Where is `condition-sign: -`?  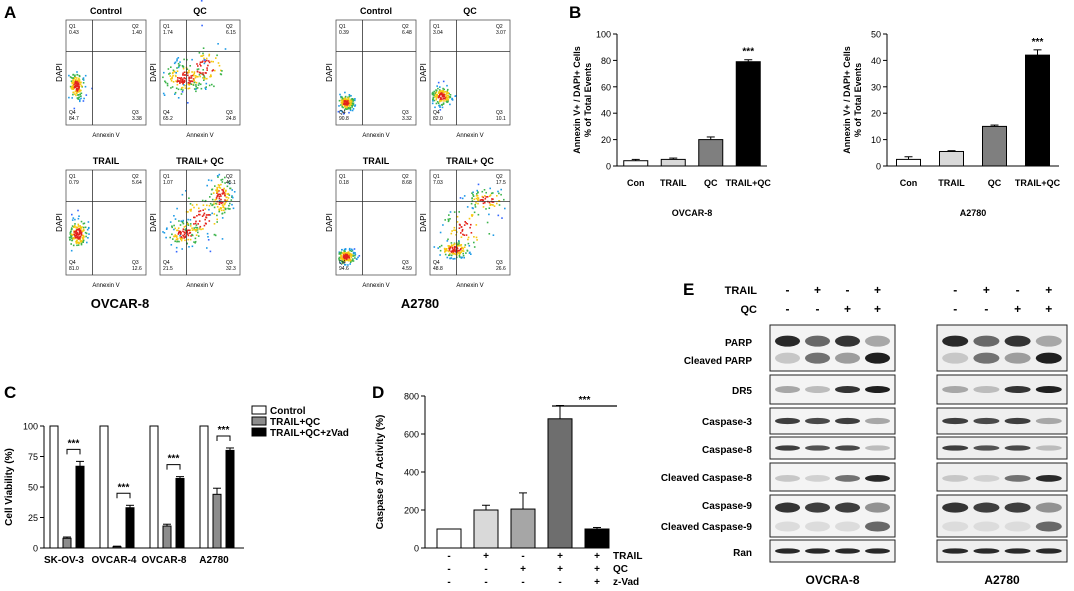
condition-sign: - is located at coordinates (522, 556).